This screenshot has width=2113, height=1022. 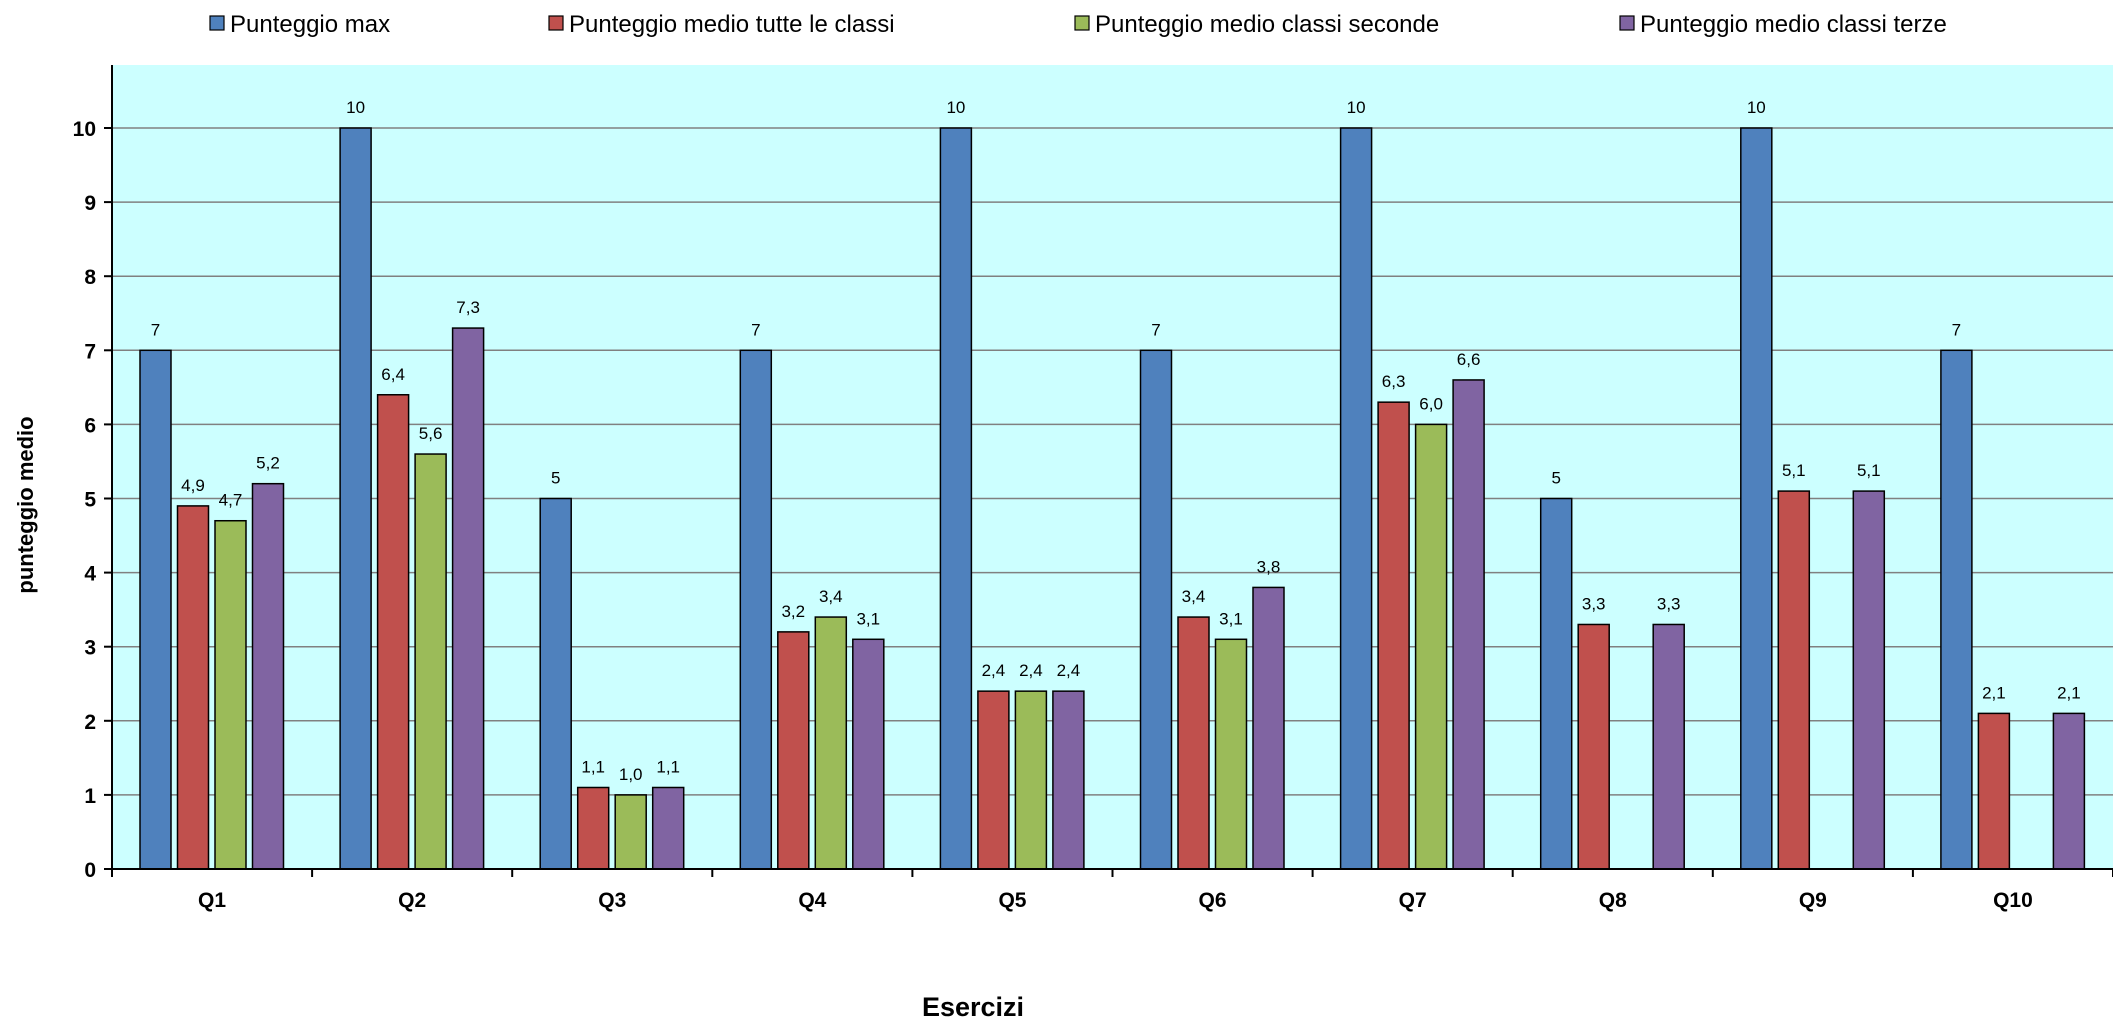 I want to click on x-tick-label: Q4, so click(x=812, y=900).